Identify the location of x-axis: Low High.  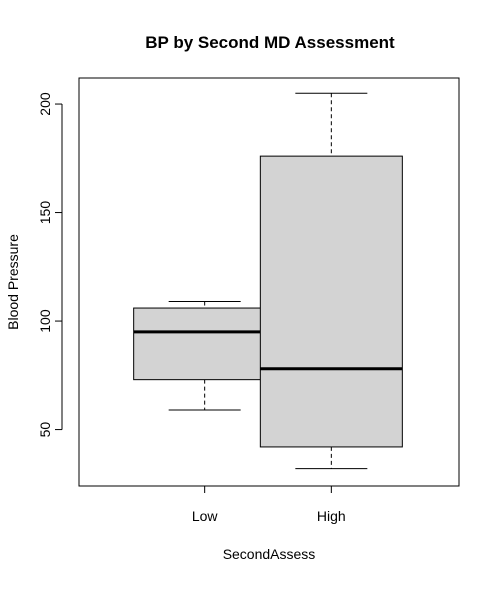
(269, 504).